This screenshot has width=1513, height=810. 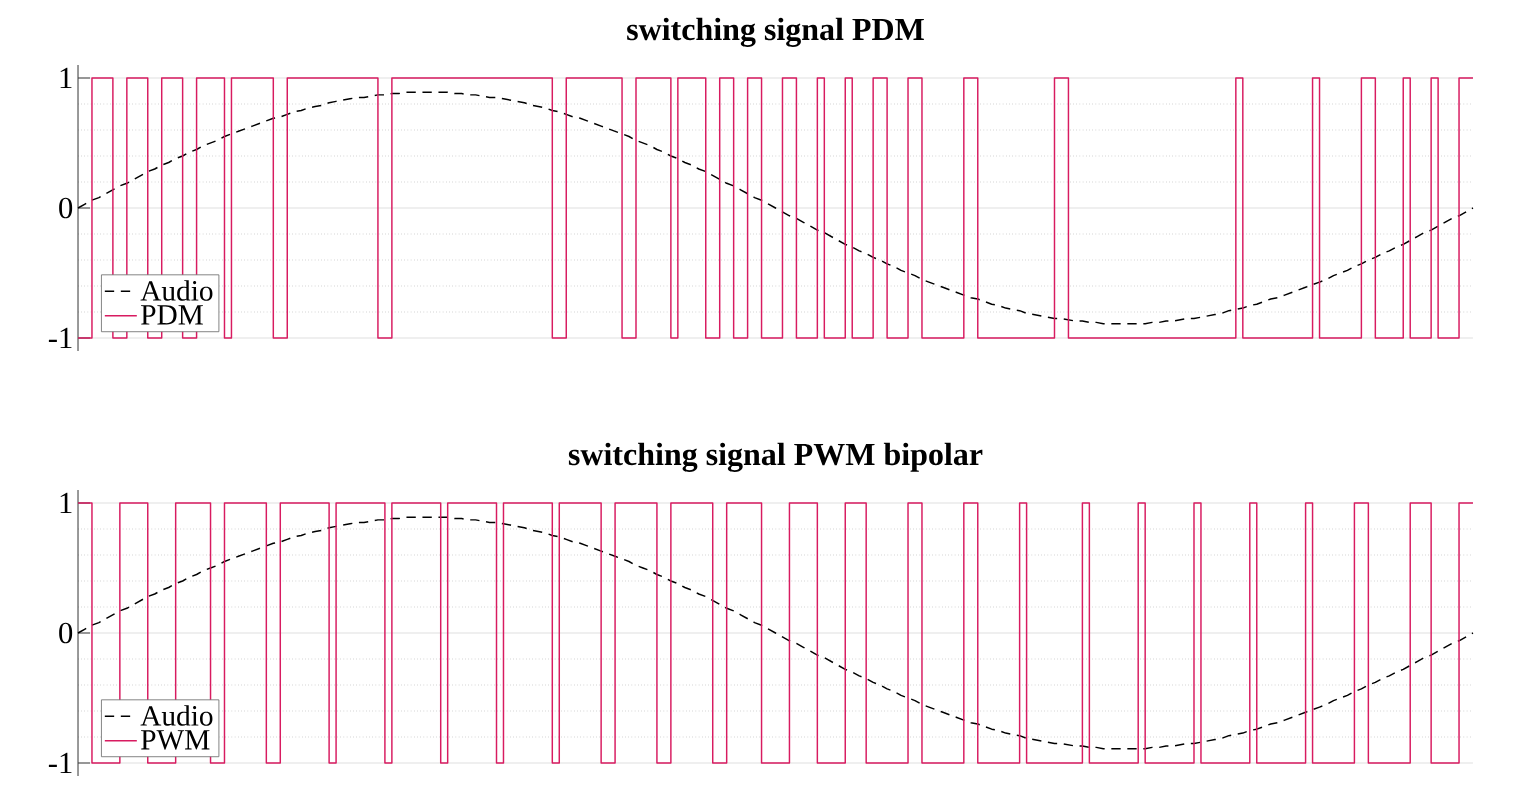 I want to click on legend-label: PDM, so click(x=172, y=315).